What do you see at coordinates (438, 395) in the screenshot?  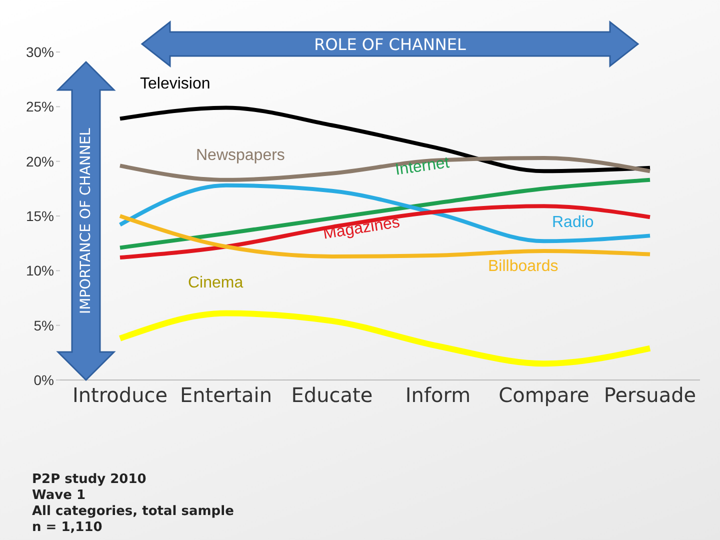 I see `x-tick-label: Inform` at bounding box center [438, 395].